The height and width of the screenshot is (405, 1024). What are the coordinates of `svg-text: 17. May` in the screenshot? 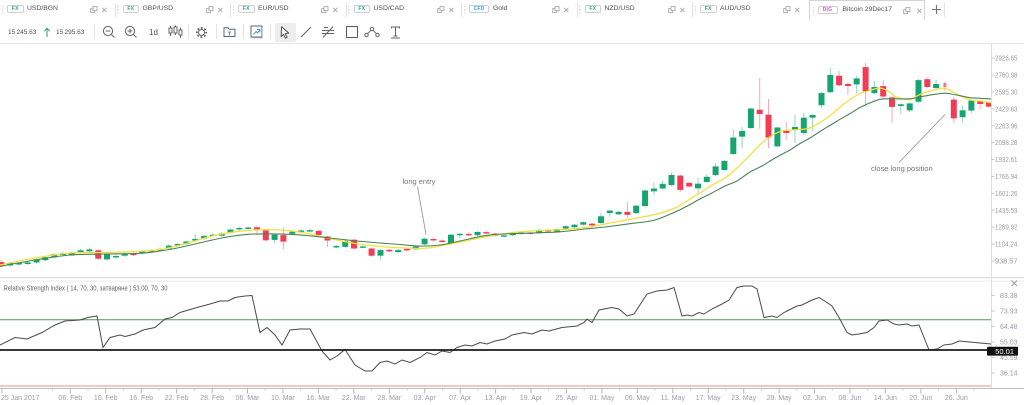 It's located at (708, 398).